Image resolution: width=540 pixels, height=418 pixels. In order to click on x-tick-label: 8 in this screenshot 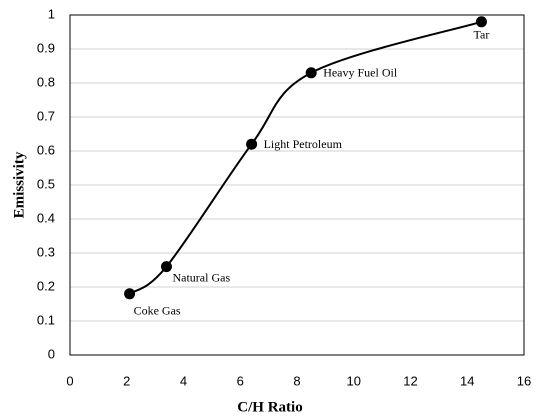, I will do `click(296, 380)`.